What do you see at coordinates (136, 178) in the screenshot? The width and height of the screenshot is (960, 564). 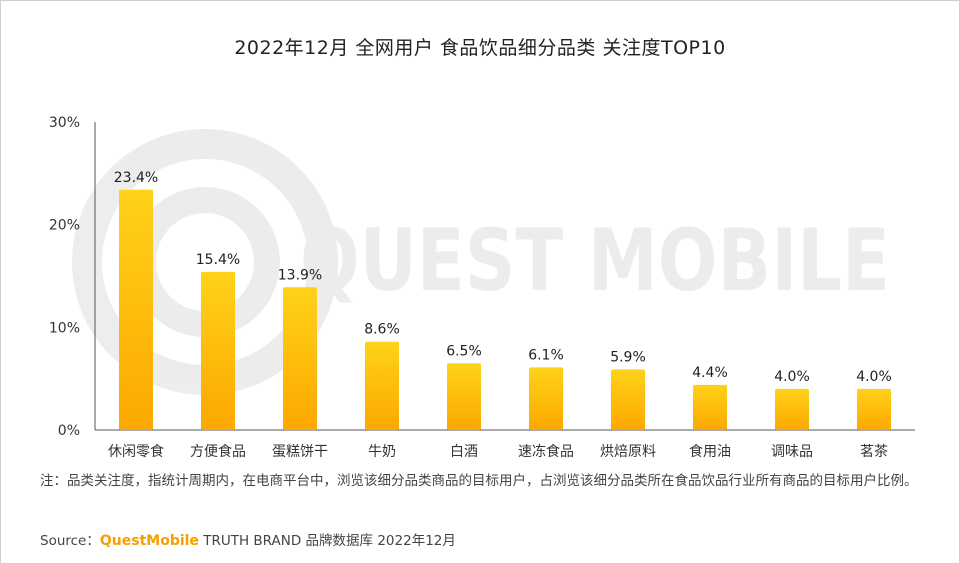 I see `data-label: 23.4%` at bounding box center [136, 178].